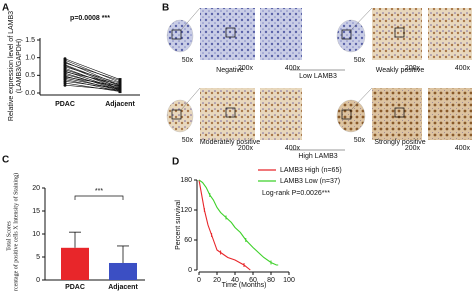  What do you see at coordinates (235, 280) in the screenshot?
I see `x-tick-label: 40` at bounding box center [235, 280].